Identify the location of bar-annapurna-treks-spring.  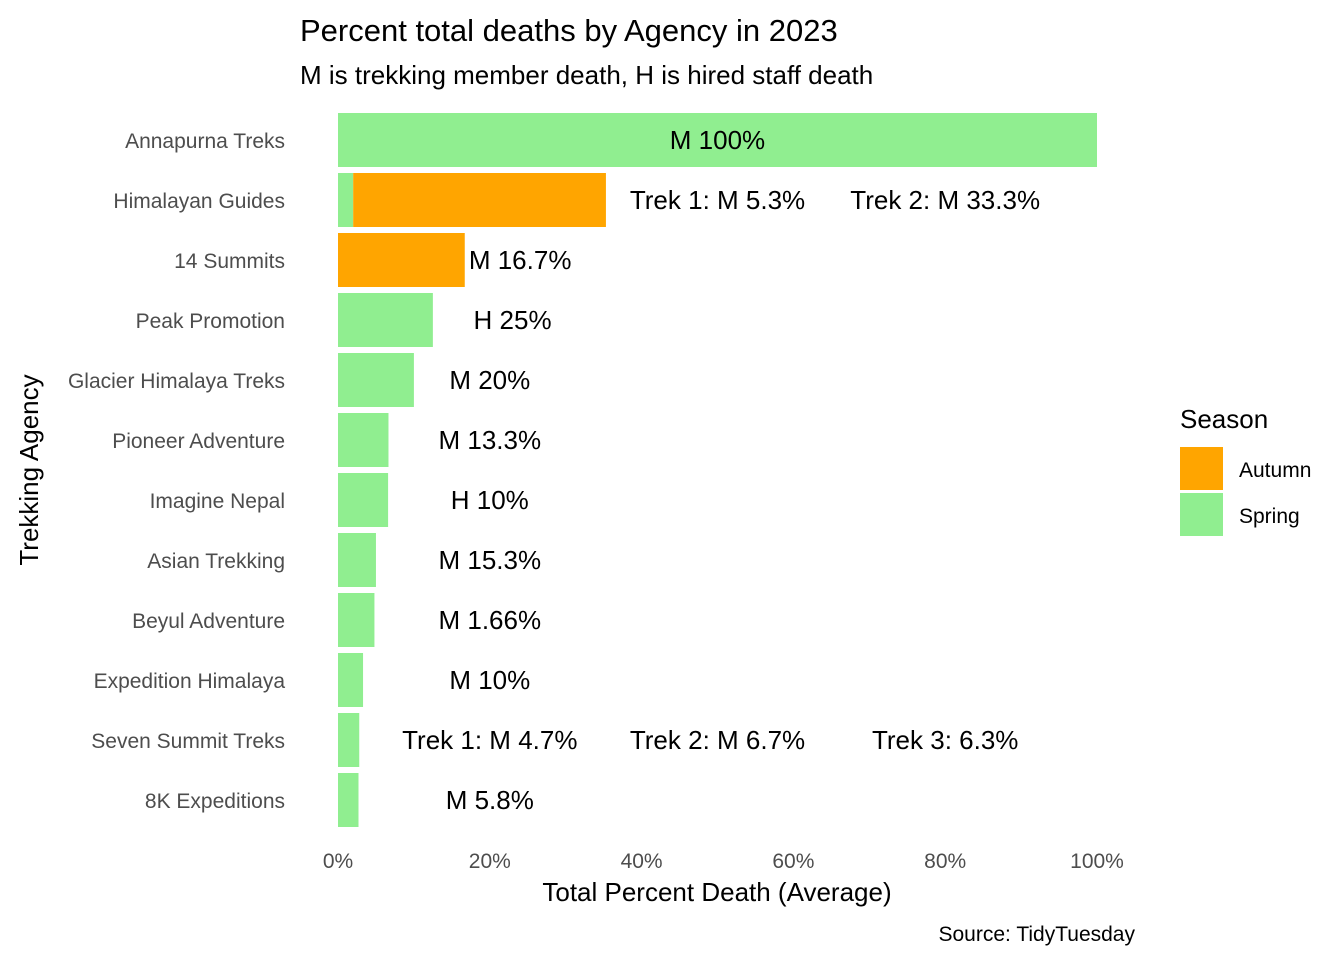
(717, 140).